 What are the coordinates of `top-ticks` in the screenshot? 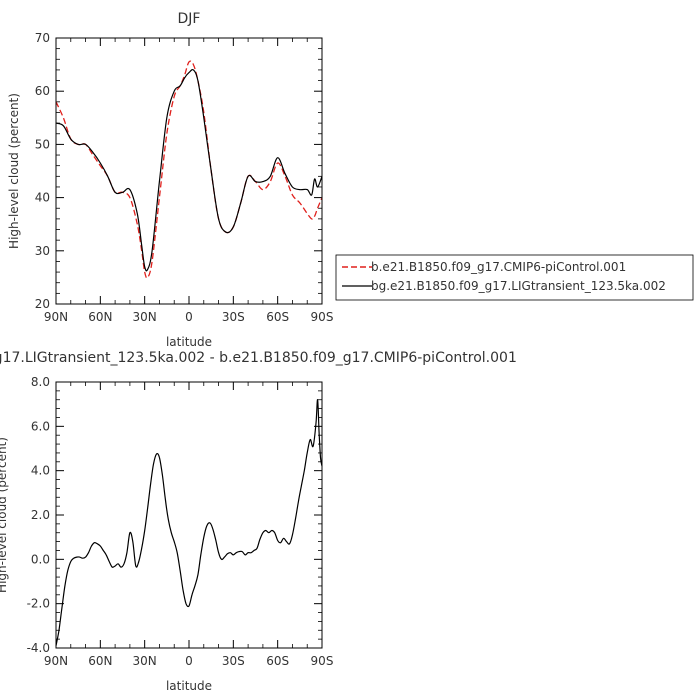 It's located at (189, 171).